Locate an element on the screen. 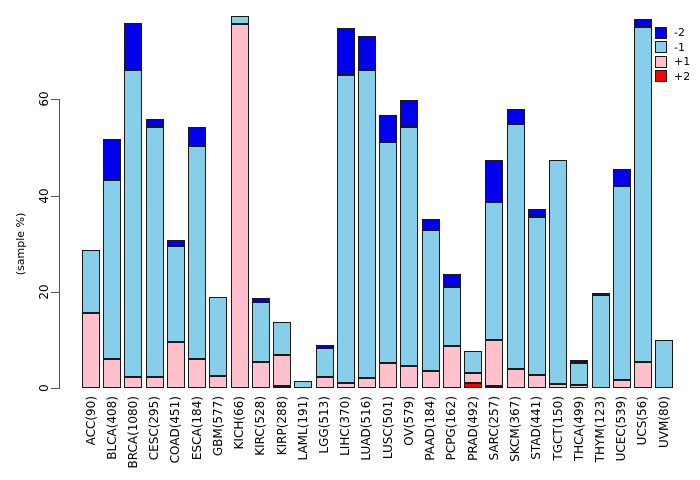 This screenshot has width=700, height=480. bar-segment-GBM--1 is located at coordinates (218, 337).